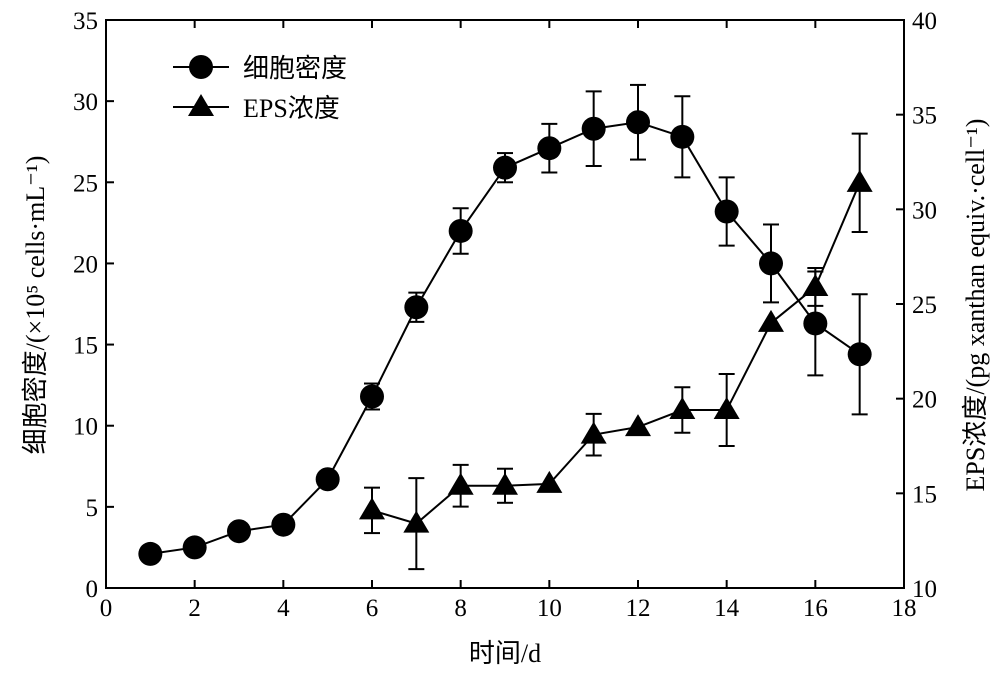 The width and height of the screenshot is (1000, 674). What do you see at coordinates (924, 21) in the screenshot?
I see `y-right-tick-label: 40` at bounding box center [924, 21].